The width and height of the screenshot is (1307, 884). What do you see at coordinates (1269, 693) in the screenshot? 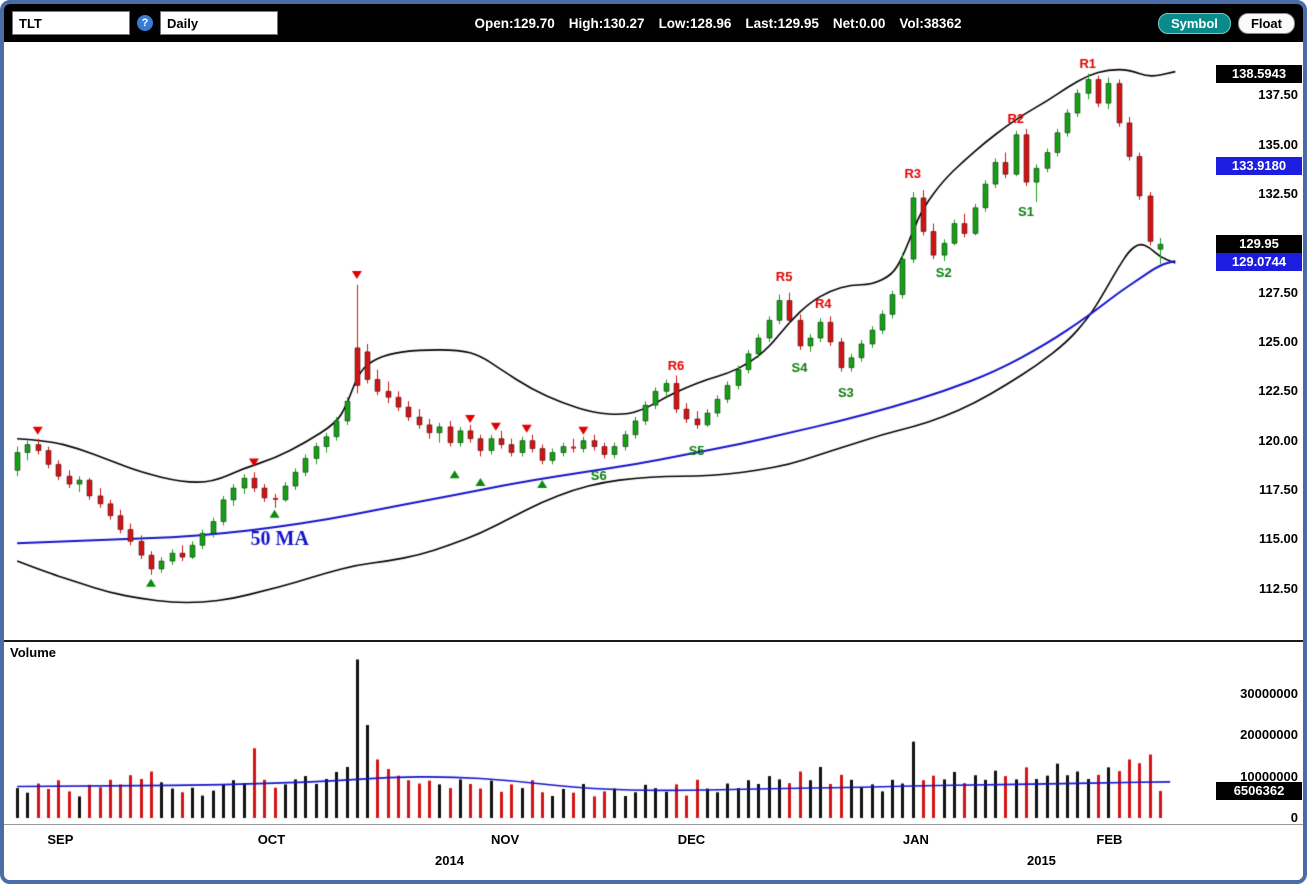
I see `volume-axis-tick: 30000000` at bounding box center [1269, 693].